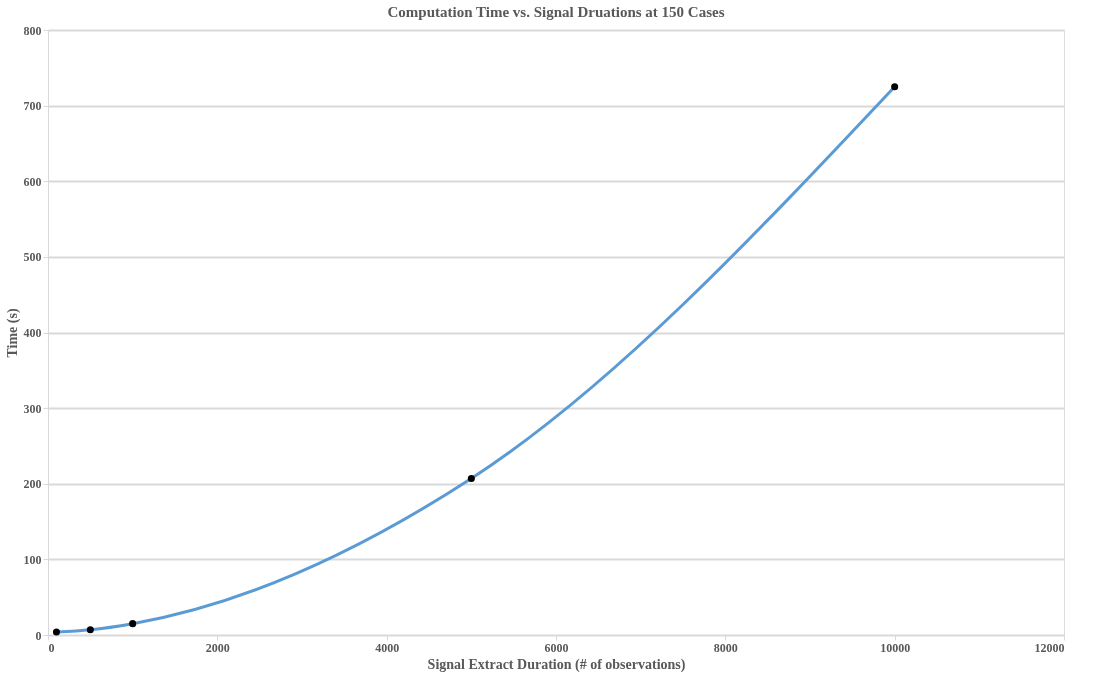 This screenshot has height=686, width=1103. Describe the element at coordinates (32, 484) in the screenshot. I see `y-tick-label: 200` at that location.